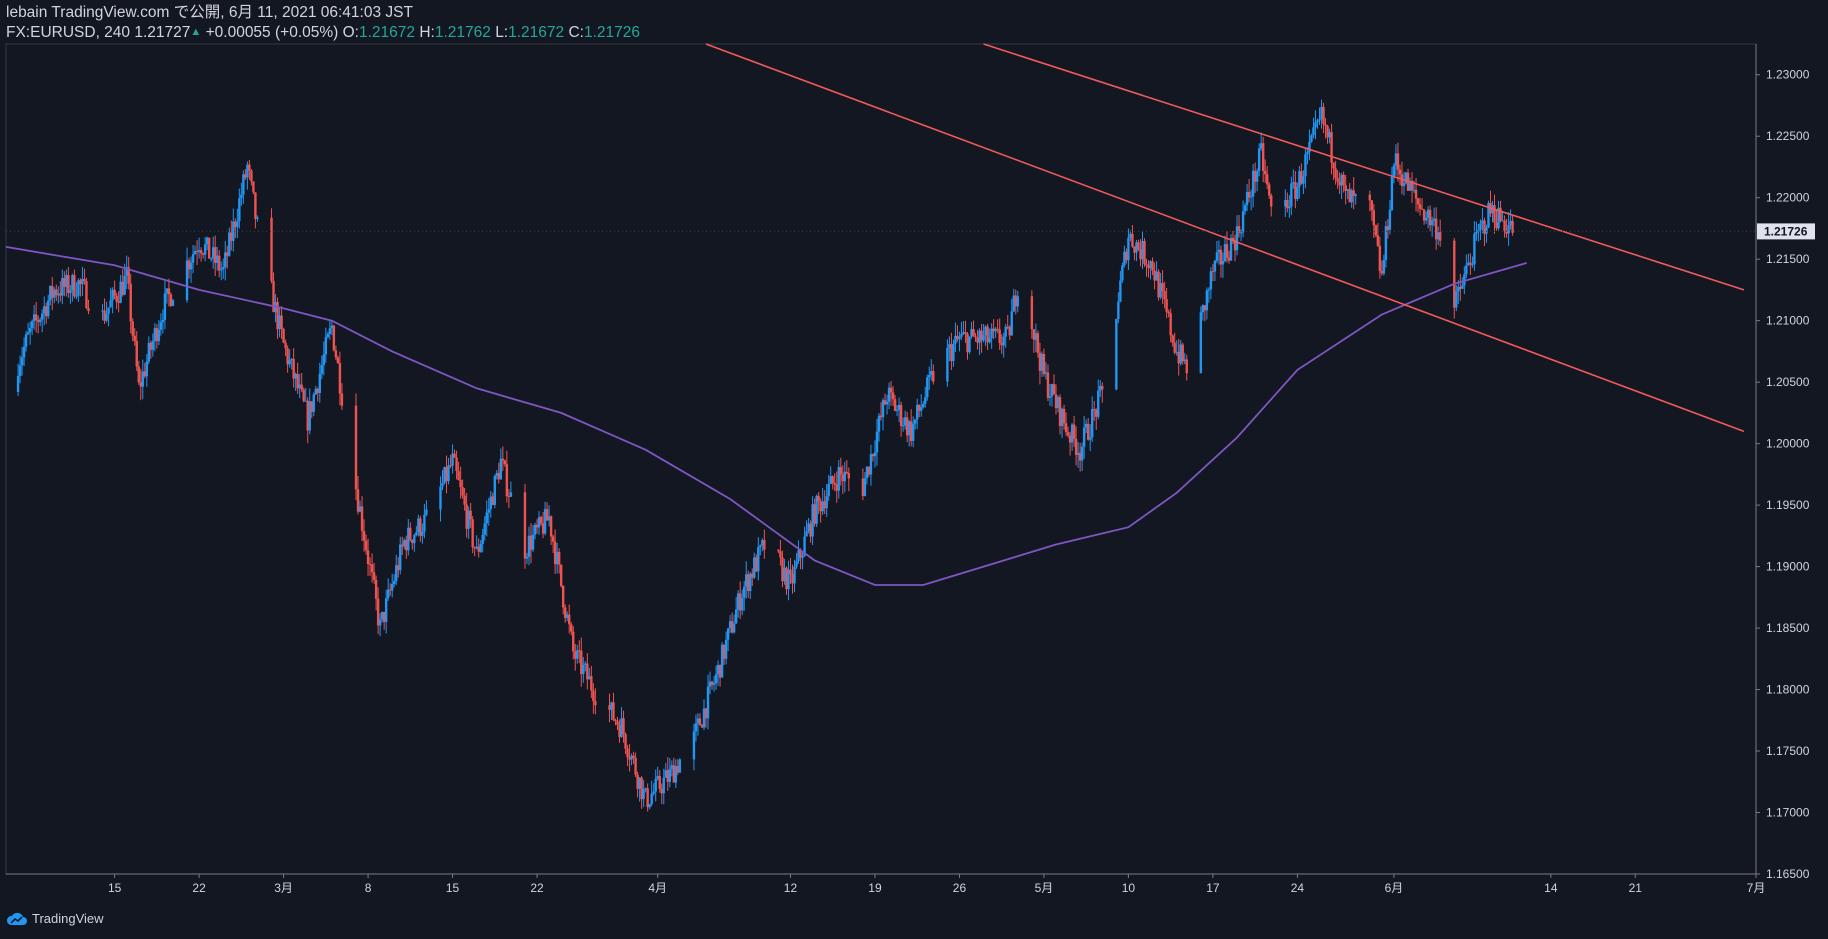 The width and height of the screenshot is (1828, 939). What do you see at coordinates (1788, 628) in the screenshot?
I see `price-tick-label: 1.18500` at bounding box center [1788, 628].